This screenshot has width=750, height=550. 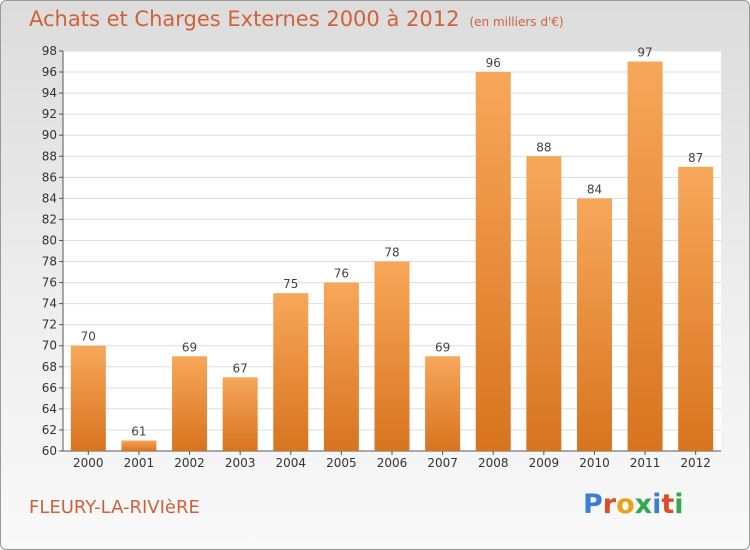 What do you see at coordinates (341, 463) in the screenshot?
I see `x-tick-label-2005: 2005` at bounding box center [341, 463].